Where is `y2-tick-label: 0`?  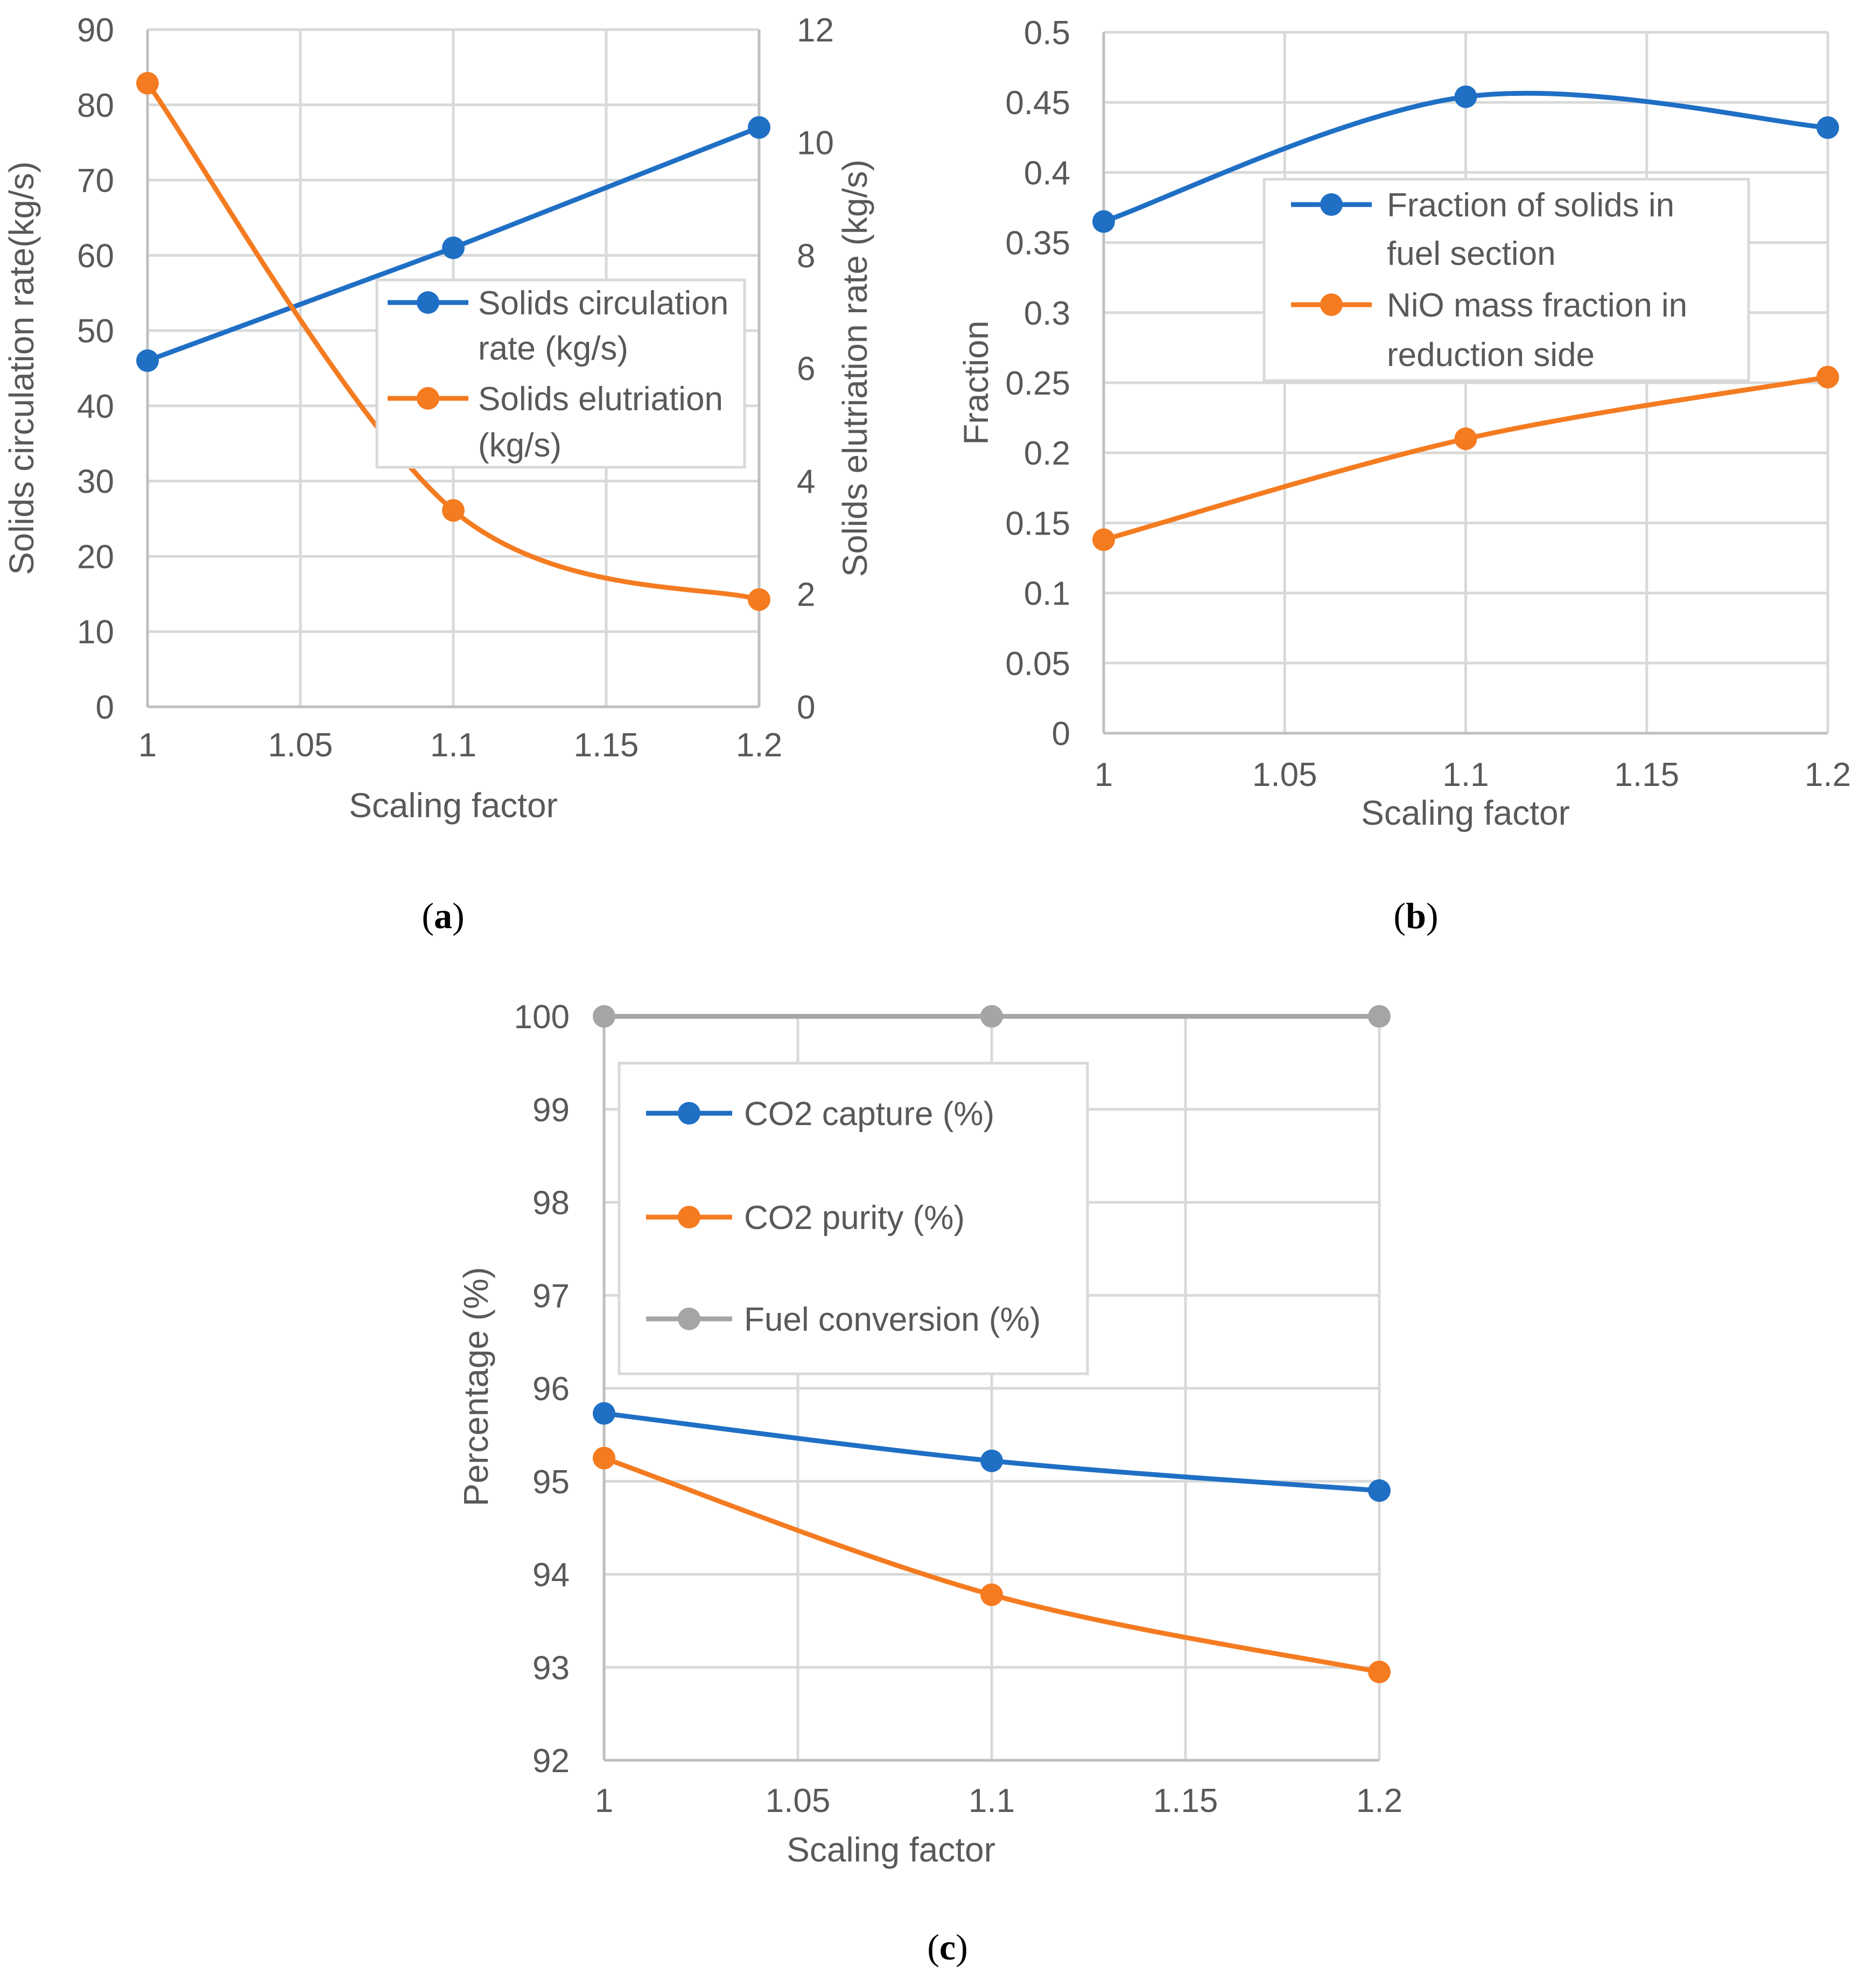
y2-tick-label: 0 is located at coordinates (806, 708).